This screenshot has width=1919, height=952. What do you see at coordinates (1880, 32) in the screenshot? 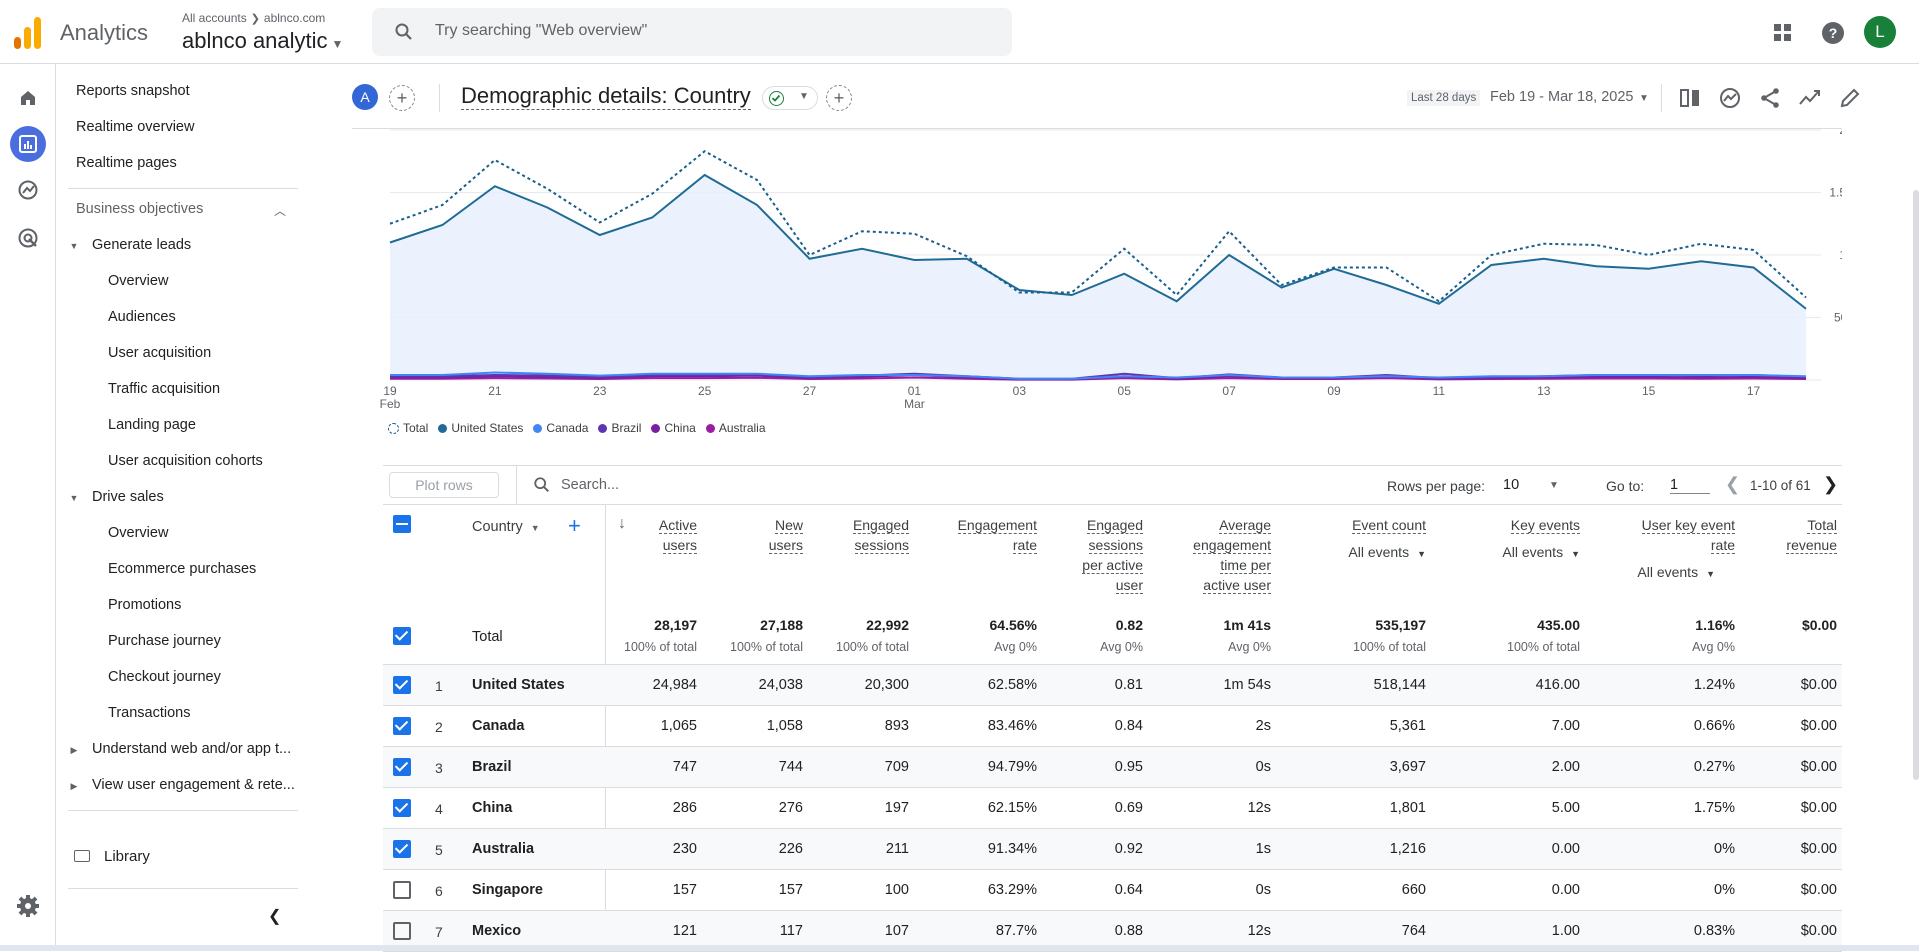
I see `avatar: L` at bounding box center [1880, 32].